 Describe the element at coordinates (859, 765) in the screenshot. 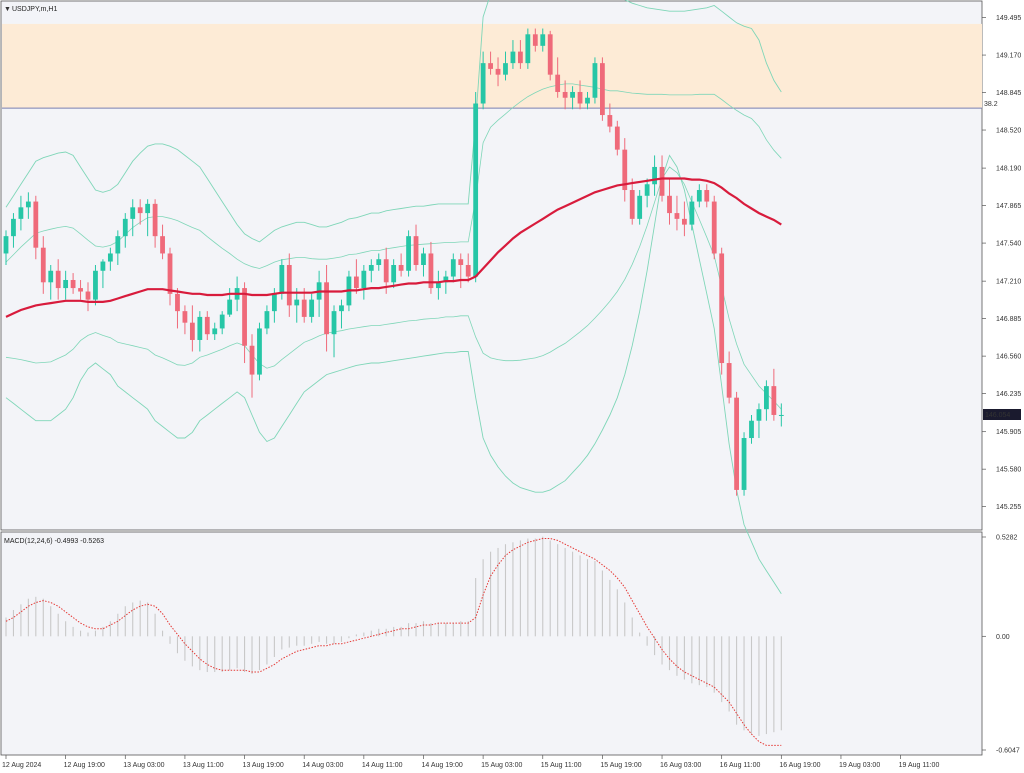

I see `time-tick-label: 19 Aug 03:00` at that location.